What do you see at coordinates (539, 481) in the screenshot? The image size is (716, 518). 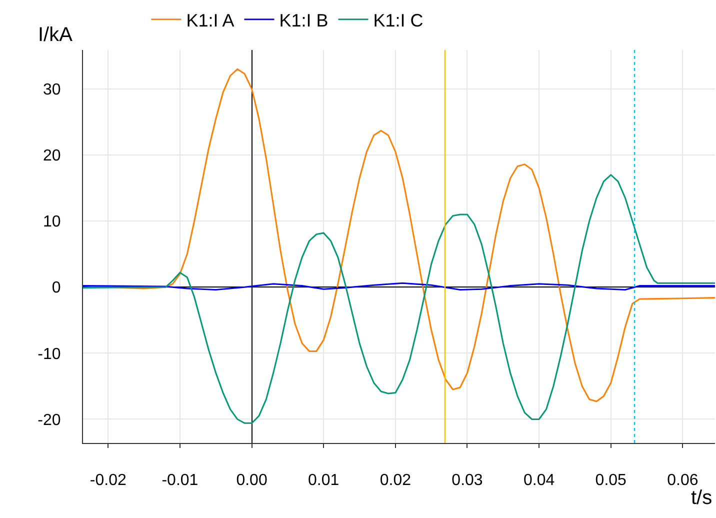 I see `x-tick-label: 0.04` at bounding box center [539, 481].